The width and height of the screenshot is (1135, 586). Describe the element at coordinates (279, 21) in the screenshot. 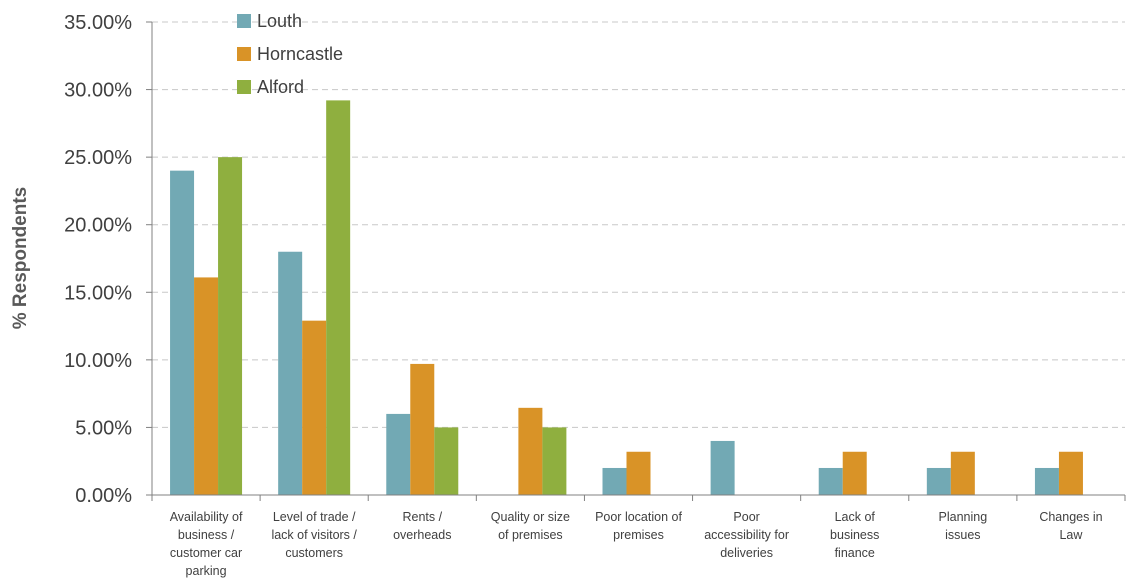

I see `legend-label: Louth` at that location.